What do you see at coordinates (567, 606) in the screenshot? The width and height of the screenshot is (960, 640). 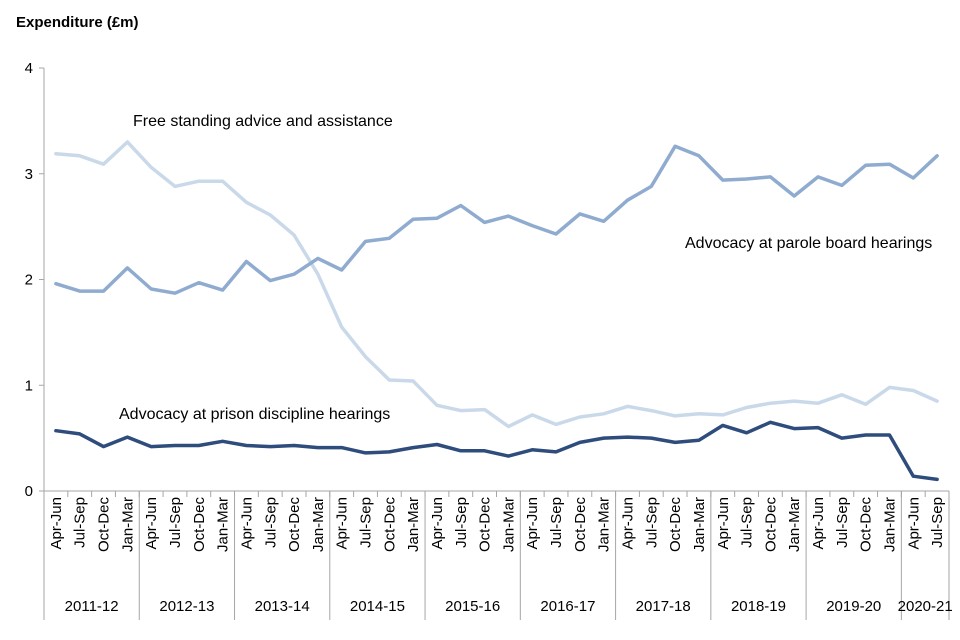 I see `x-group-label: 2016-17` at bounding box center [567, 606].